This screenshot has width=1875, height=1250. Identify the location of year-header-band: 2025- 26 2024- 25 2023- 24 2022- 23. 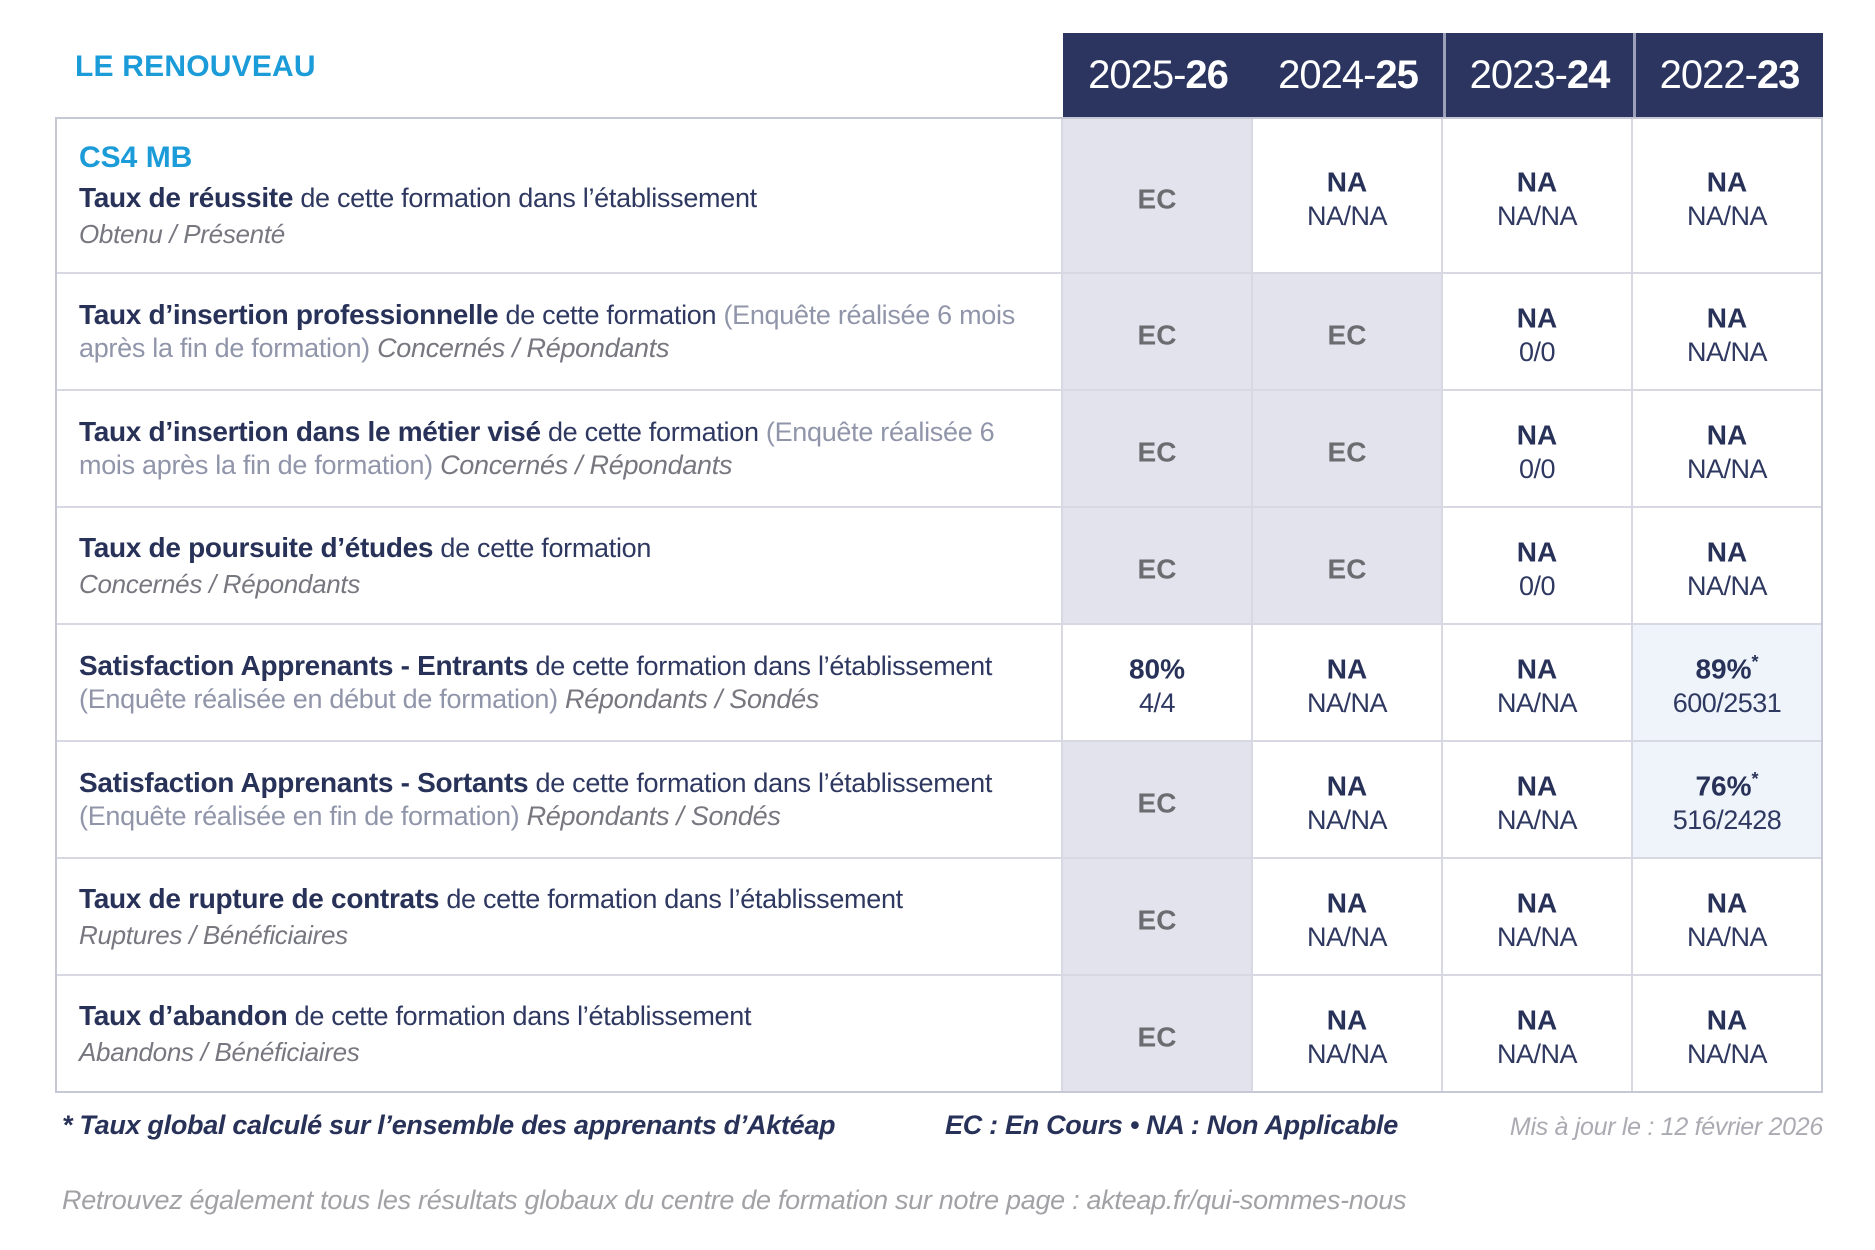
(1443, 75).